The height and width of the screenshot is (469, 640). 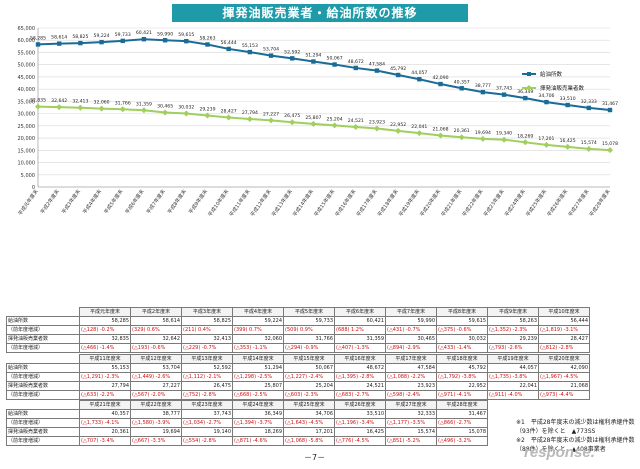 What do you see at coordinates (411, 330) in the screenshot?
I see `table-cell: (△431) -0.7%` at bounding box center [411, 330].